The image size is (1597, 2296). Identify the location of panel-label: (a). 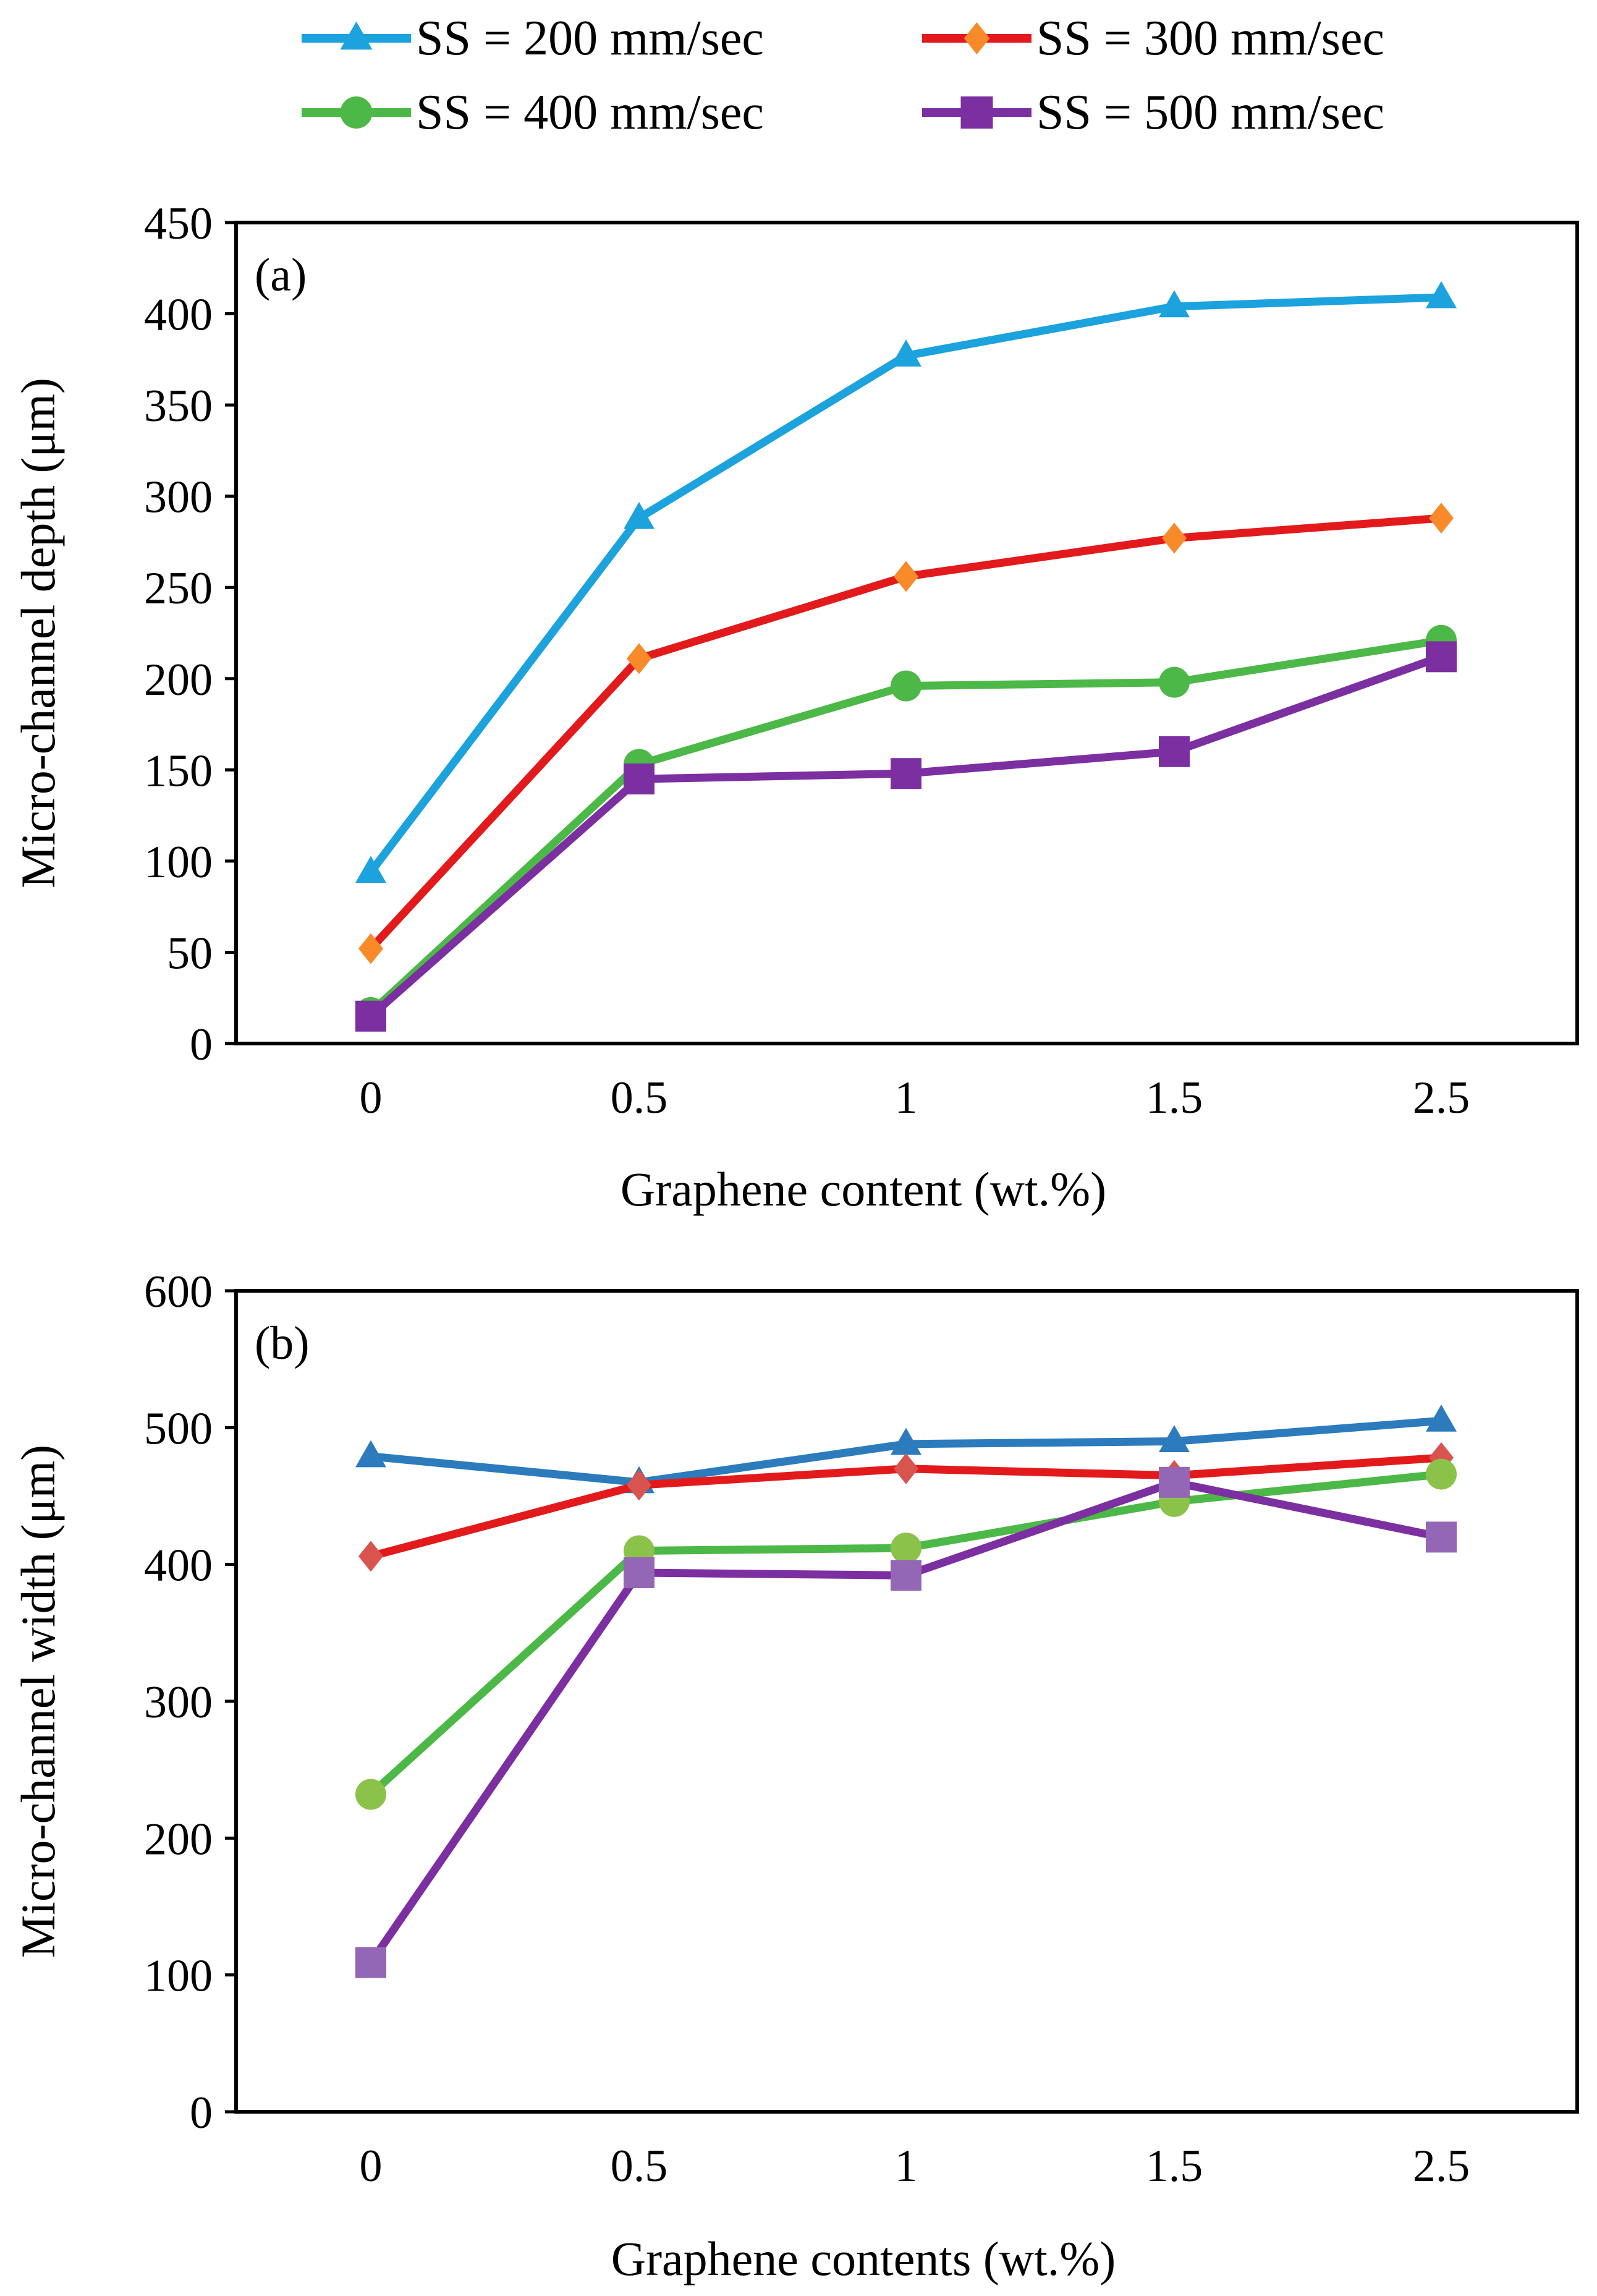
(281, 275).